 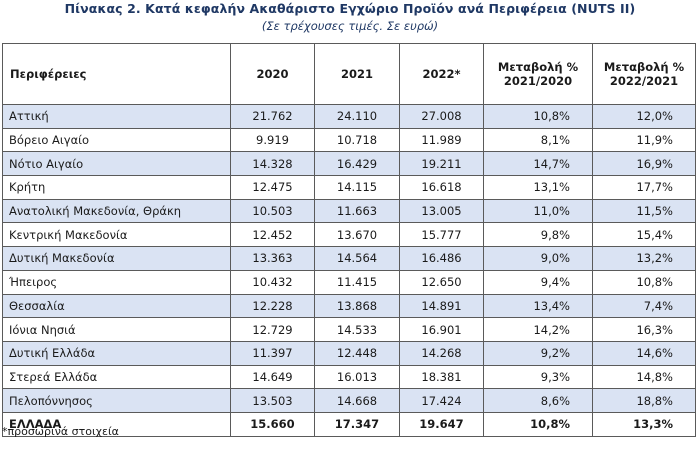 I want to click on table-row: Ήπειρος 10.432 11.415 12.650 9,4% 10,8%, so click(x=349, y=282).